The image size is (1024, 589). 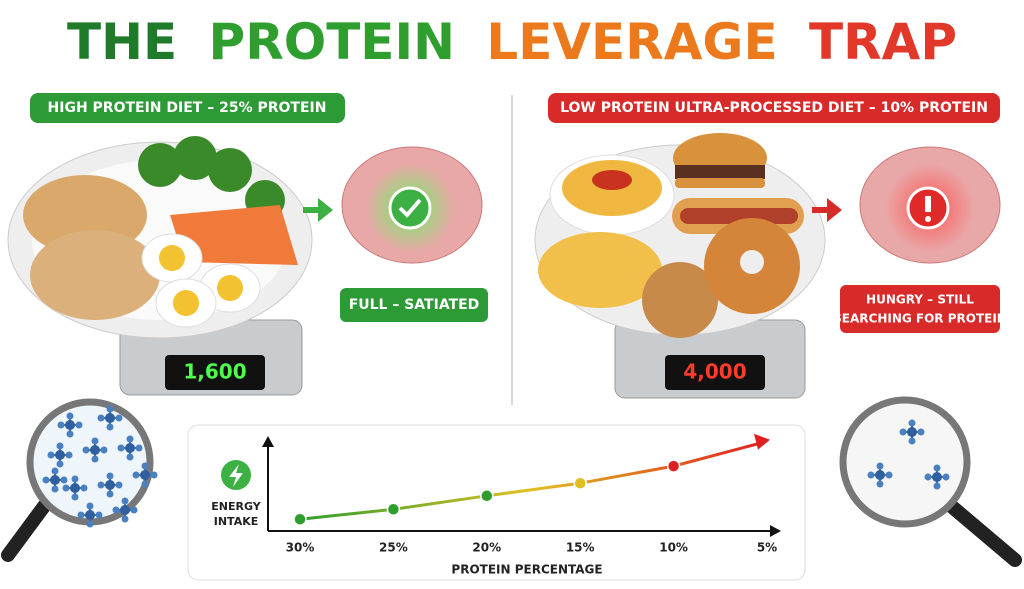 I want to click on x-tick-label: 10%, so click(x=673, y=548).